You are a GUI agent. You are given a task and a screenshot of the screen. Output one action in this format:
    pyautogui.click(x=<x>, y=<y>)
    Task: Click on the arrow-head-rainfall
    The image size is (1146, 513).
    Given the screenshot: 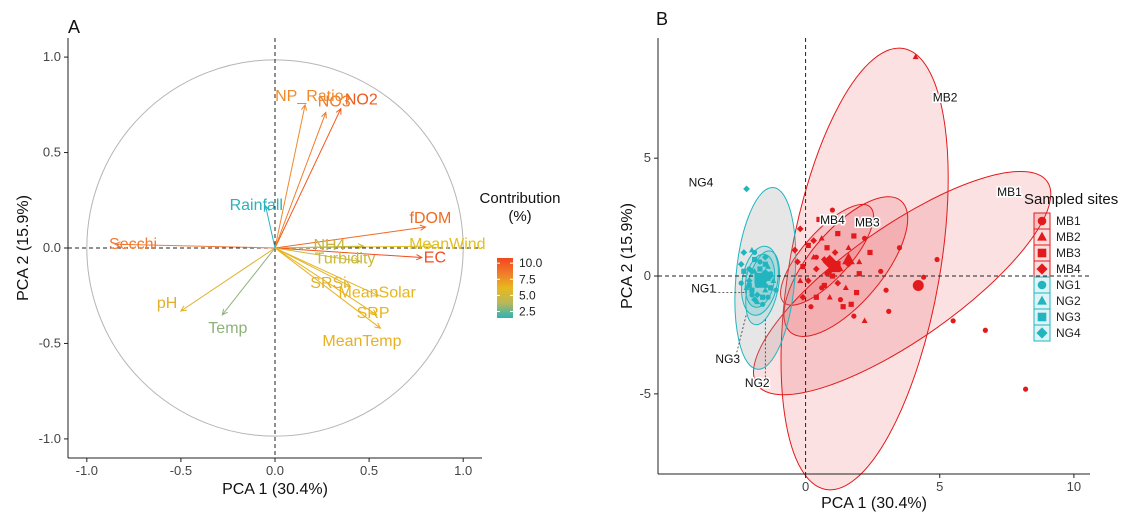 What is the action you would take?
    pyautogui.click(x=266, y=208)
    